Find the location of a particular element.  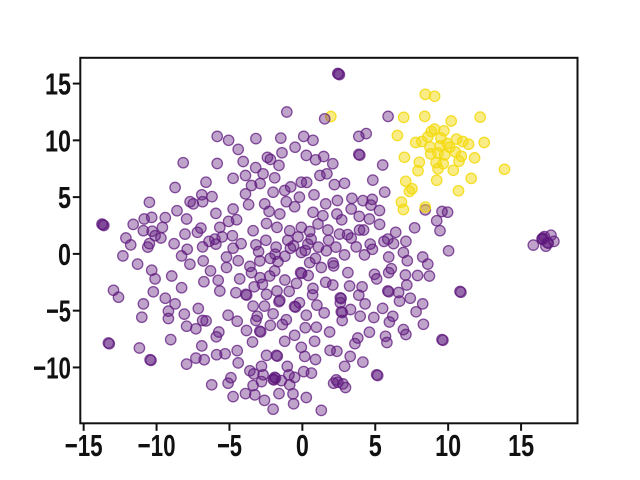

y-tick-label: 15 is located at coordinates (58, 84).